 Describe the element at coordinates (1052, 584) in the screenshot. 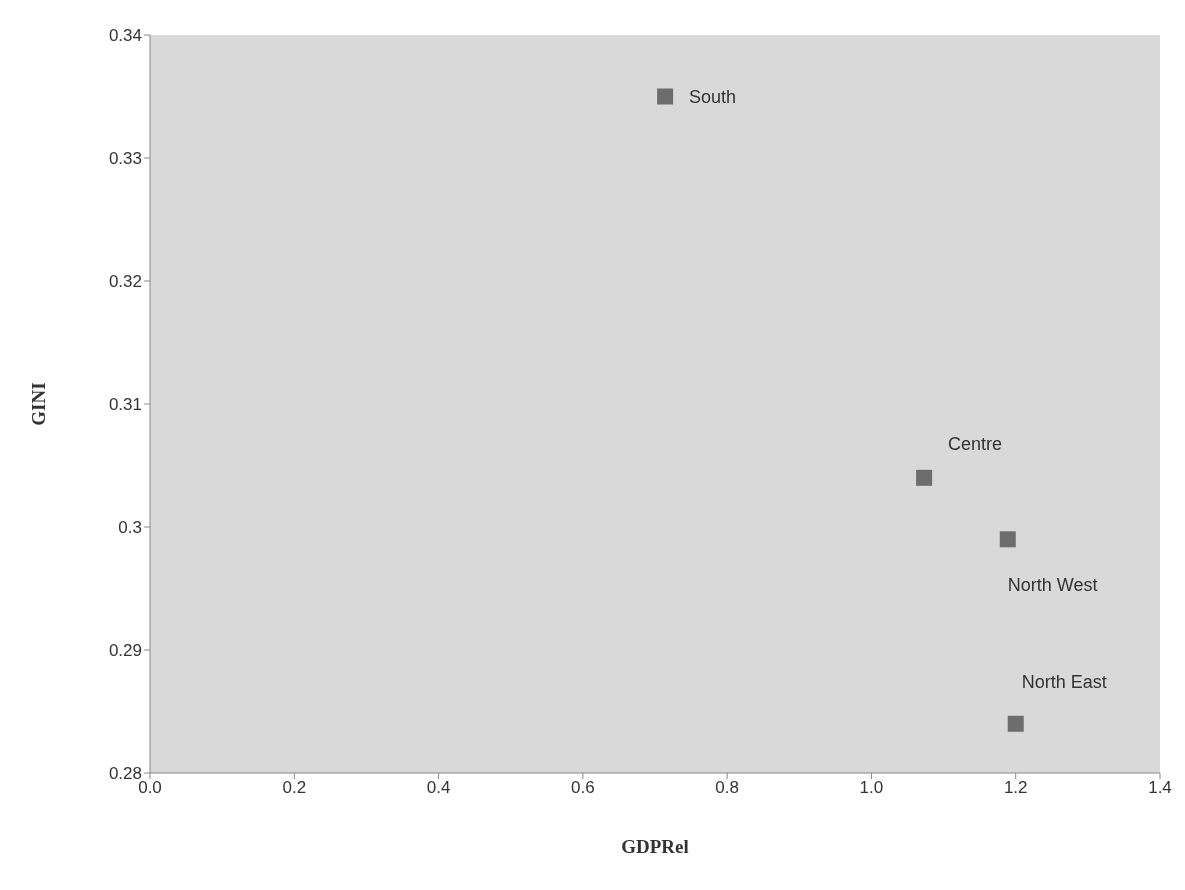

I see `annotation: North West` at that location.